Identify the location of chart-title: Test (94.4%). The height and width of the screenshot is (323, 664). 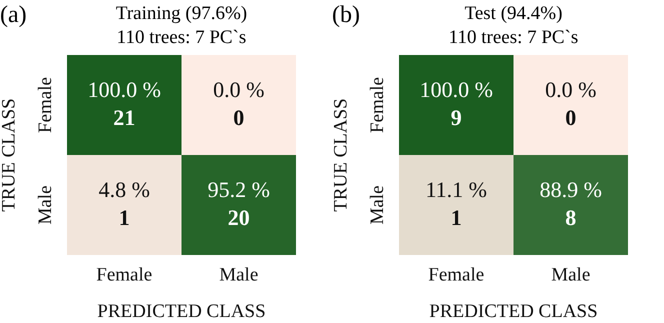
(514, 14).